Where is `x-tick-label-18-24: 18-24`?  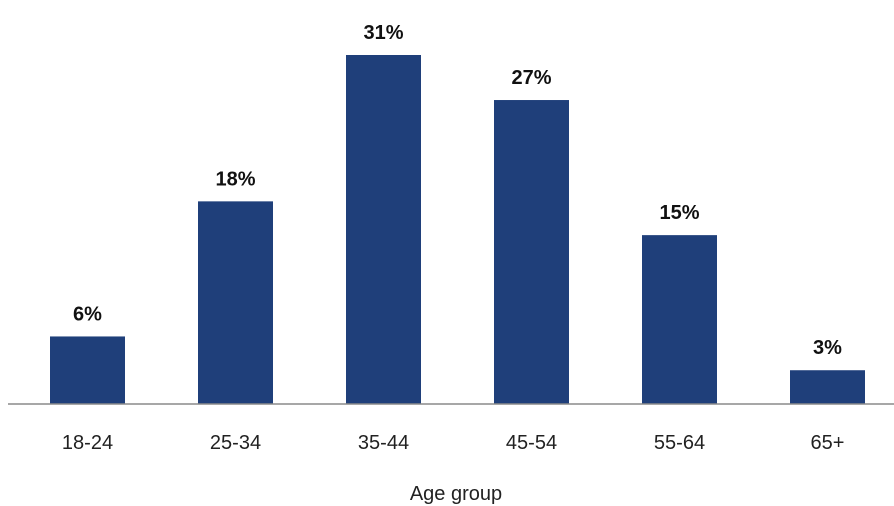 x-tick-label-18-24: 18-24 is located at coordinates (87, 443).